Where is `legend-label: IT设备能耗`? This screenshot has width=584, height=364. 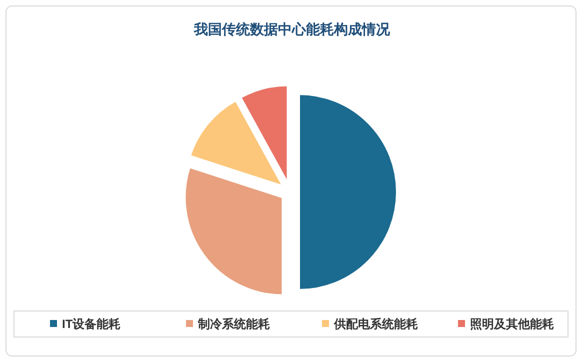 legend-label: IT设备能耗 is located at coordinates (91, 324).